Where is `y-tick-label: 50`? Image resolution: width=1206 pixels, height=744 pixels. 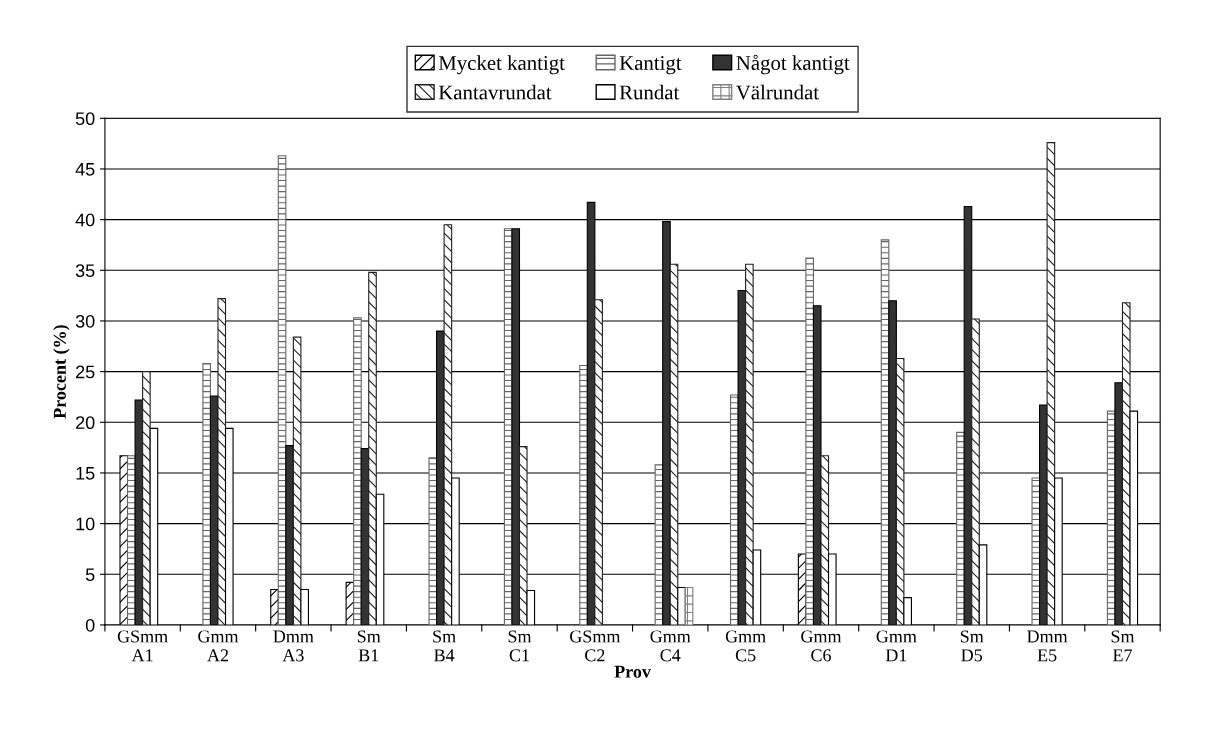
y-tick-label: 50 is located at coordinates (85, 119).